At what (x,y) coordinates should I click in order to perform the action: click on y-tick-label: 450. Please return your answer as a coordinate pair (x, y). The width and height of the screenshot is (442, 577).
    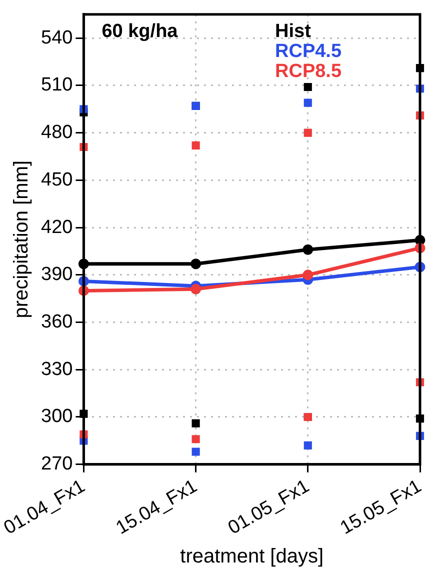
    Looking at the image, I should click on (57, 179).